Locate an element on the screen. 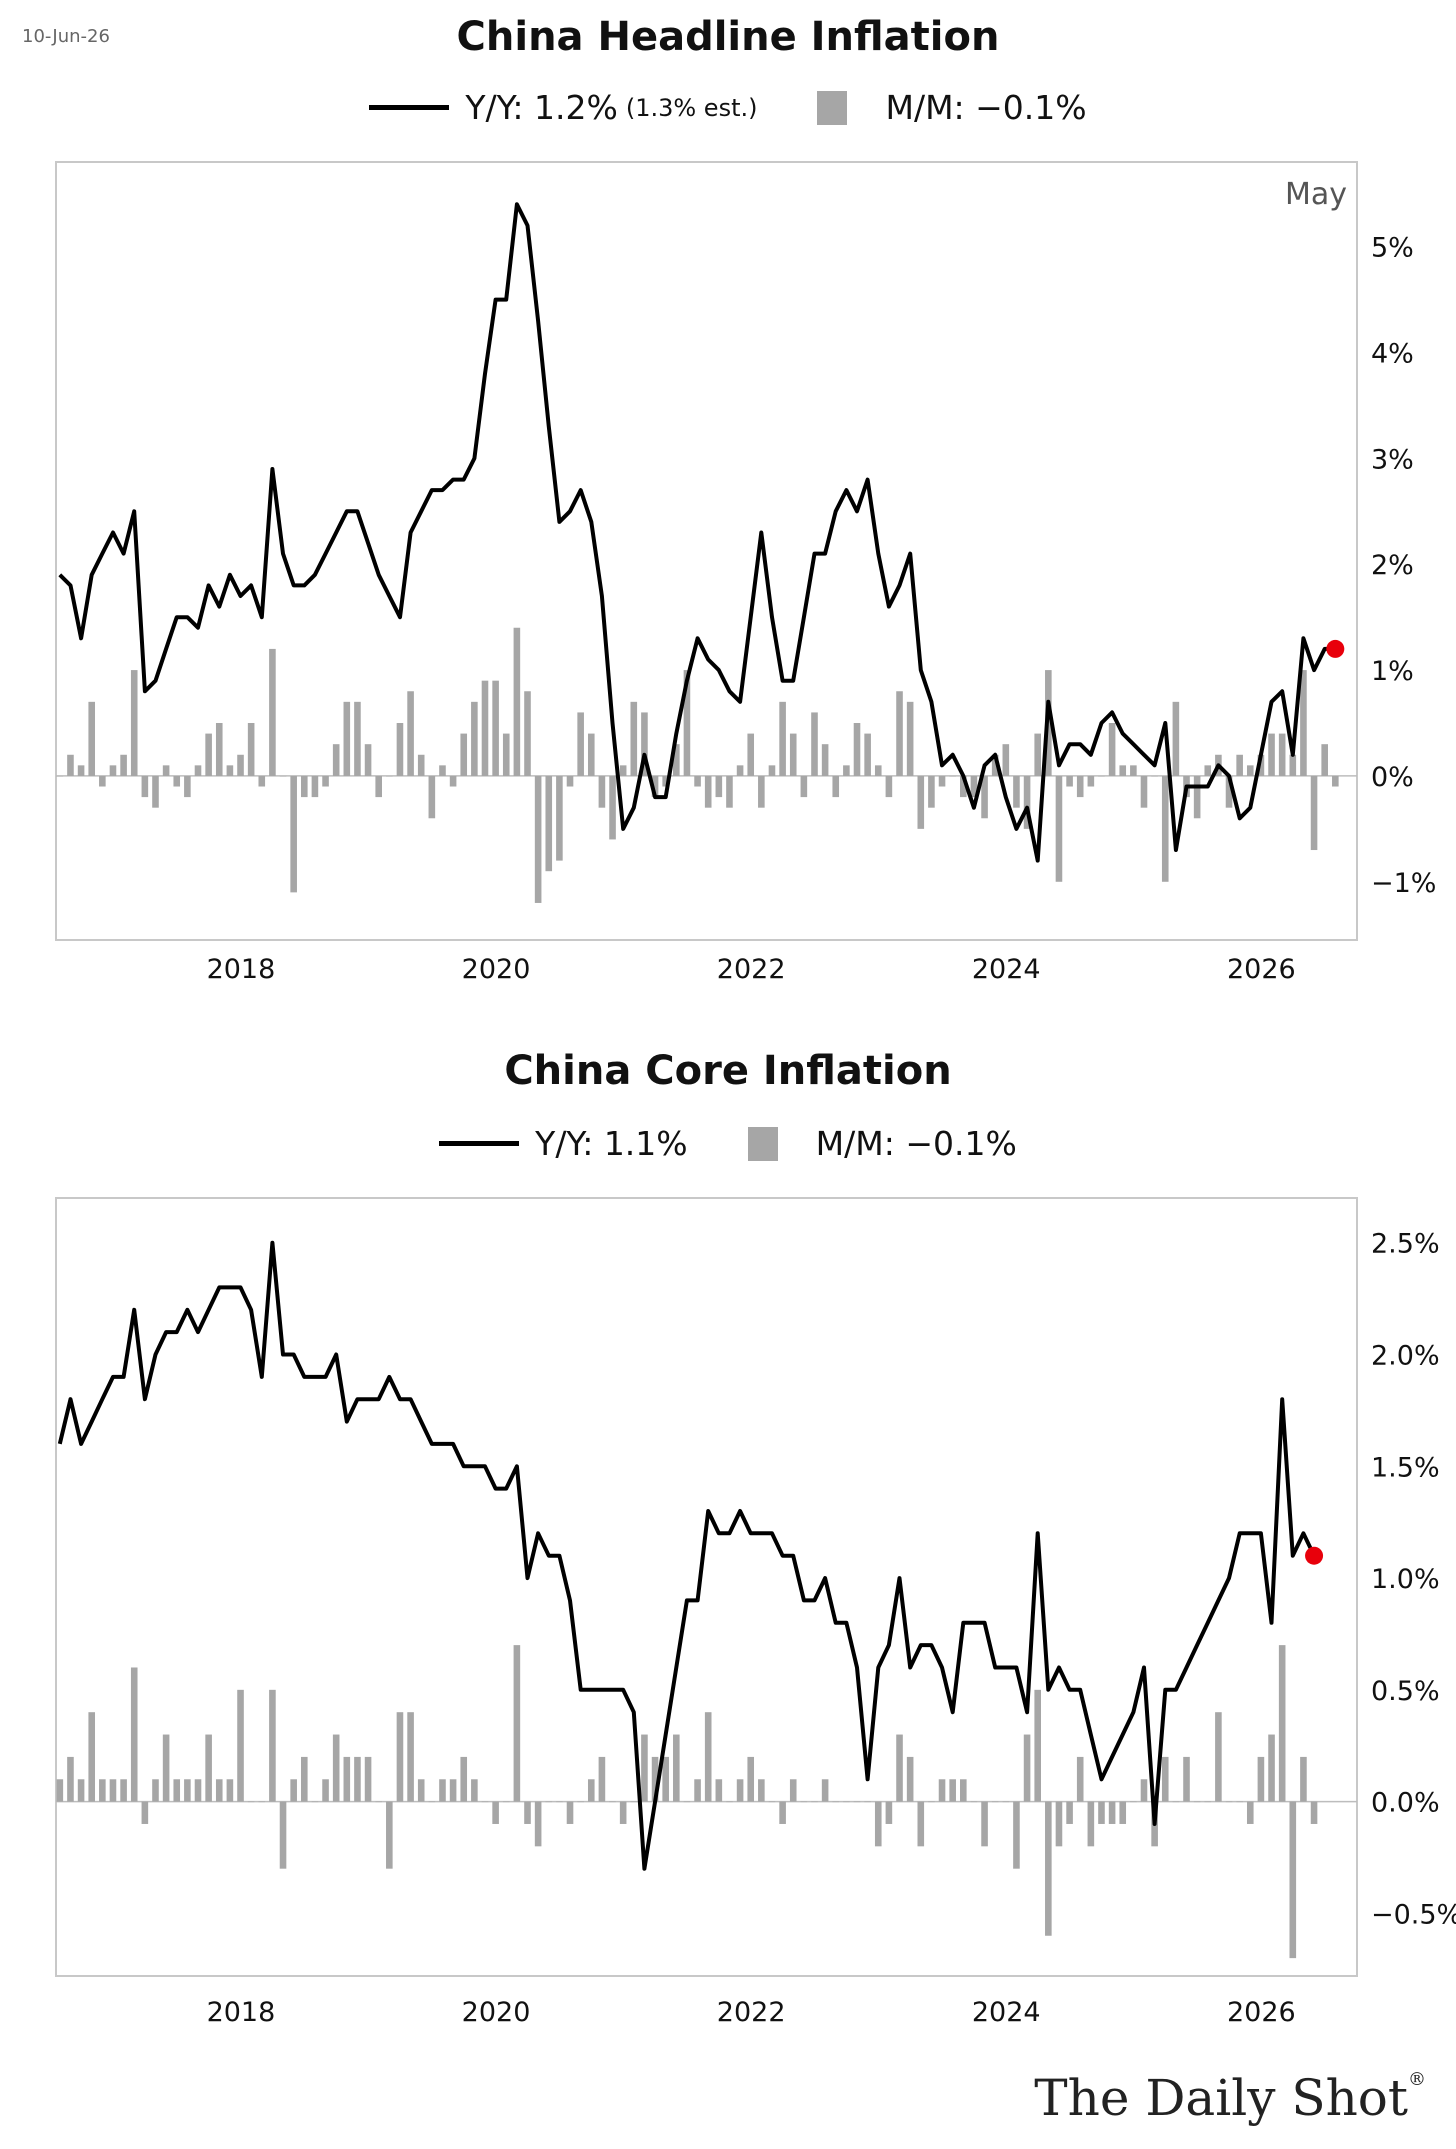 This screenshot has width=1456, height=2149. y-tick-label: 1.0% is located at coordinates (1405, 1579).